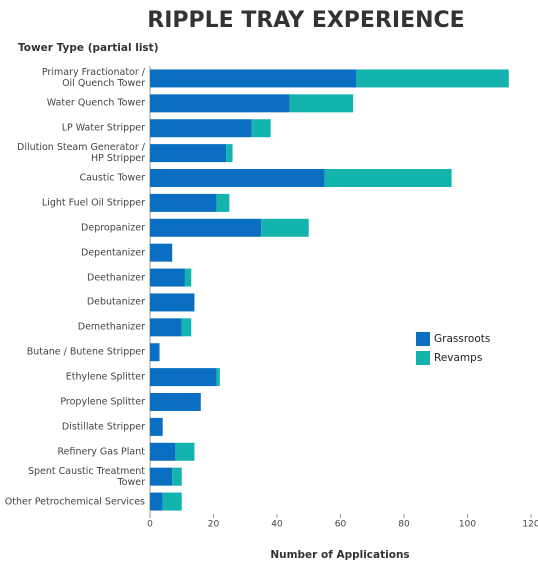 The image size is (538, 563). Describe the element at coordinates (105, 377) in the screenshot. I see `y-tick-label: Ethylene Splitter` at that location.